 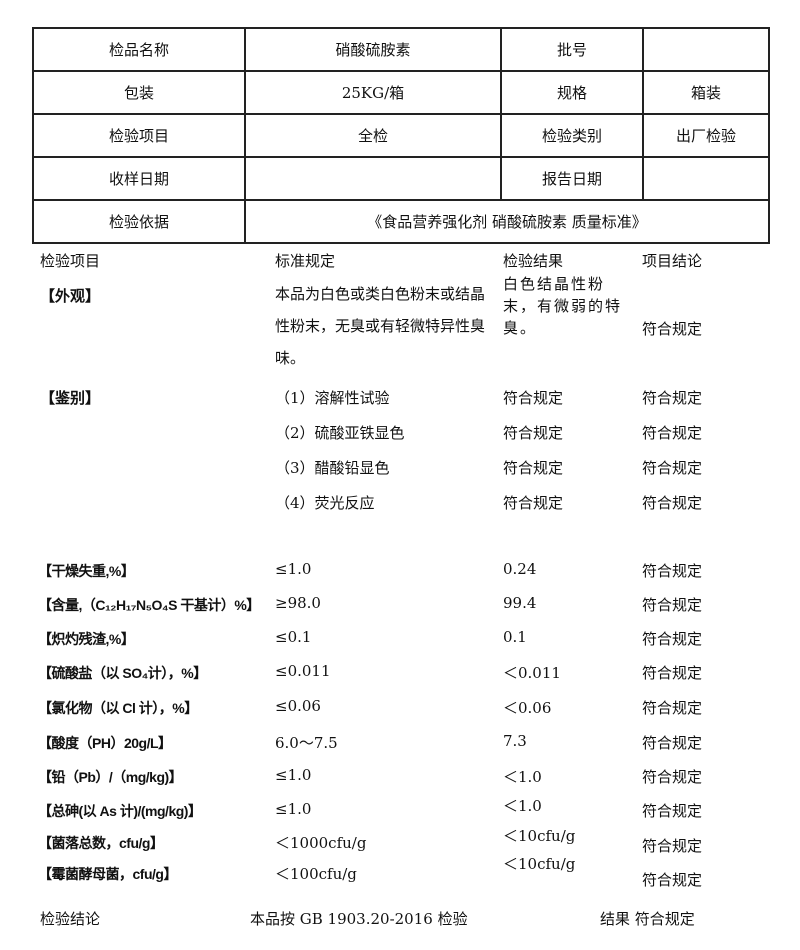 What do you see at coordinates (706, 92) in the screenshot?
I see `spec-value: 箱装` at bounding box center [706, 92].